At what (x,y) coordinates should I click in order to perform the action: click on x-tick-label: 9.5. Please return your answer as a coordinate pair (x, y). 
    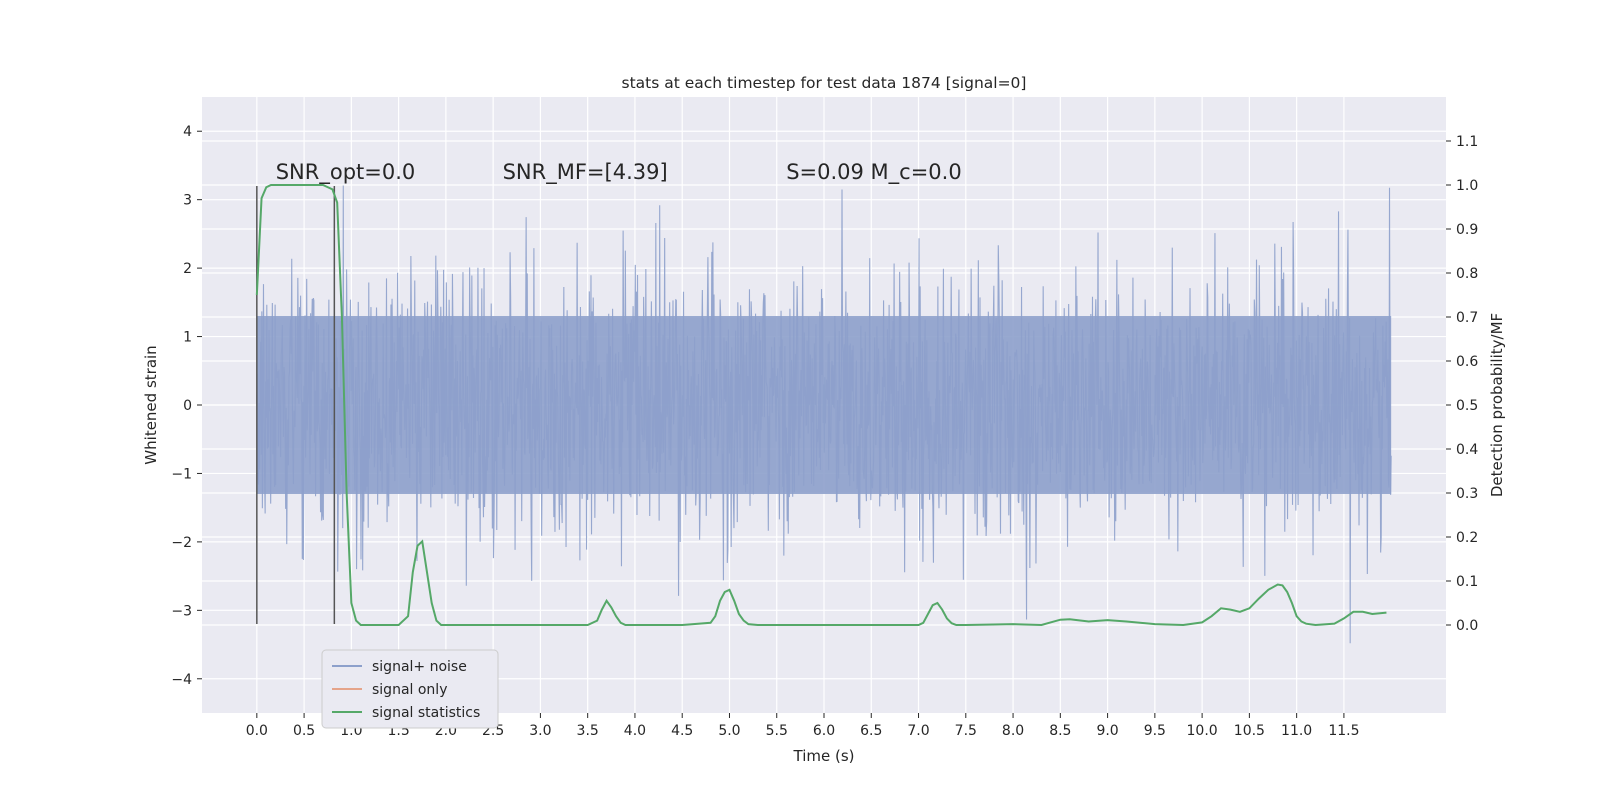
    Looking at the image, I should click on (1155, 731).